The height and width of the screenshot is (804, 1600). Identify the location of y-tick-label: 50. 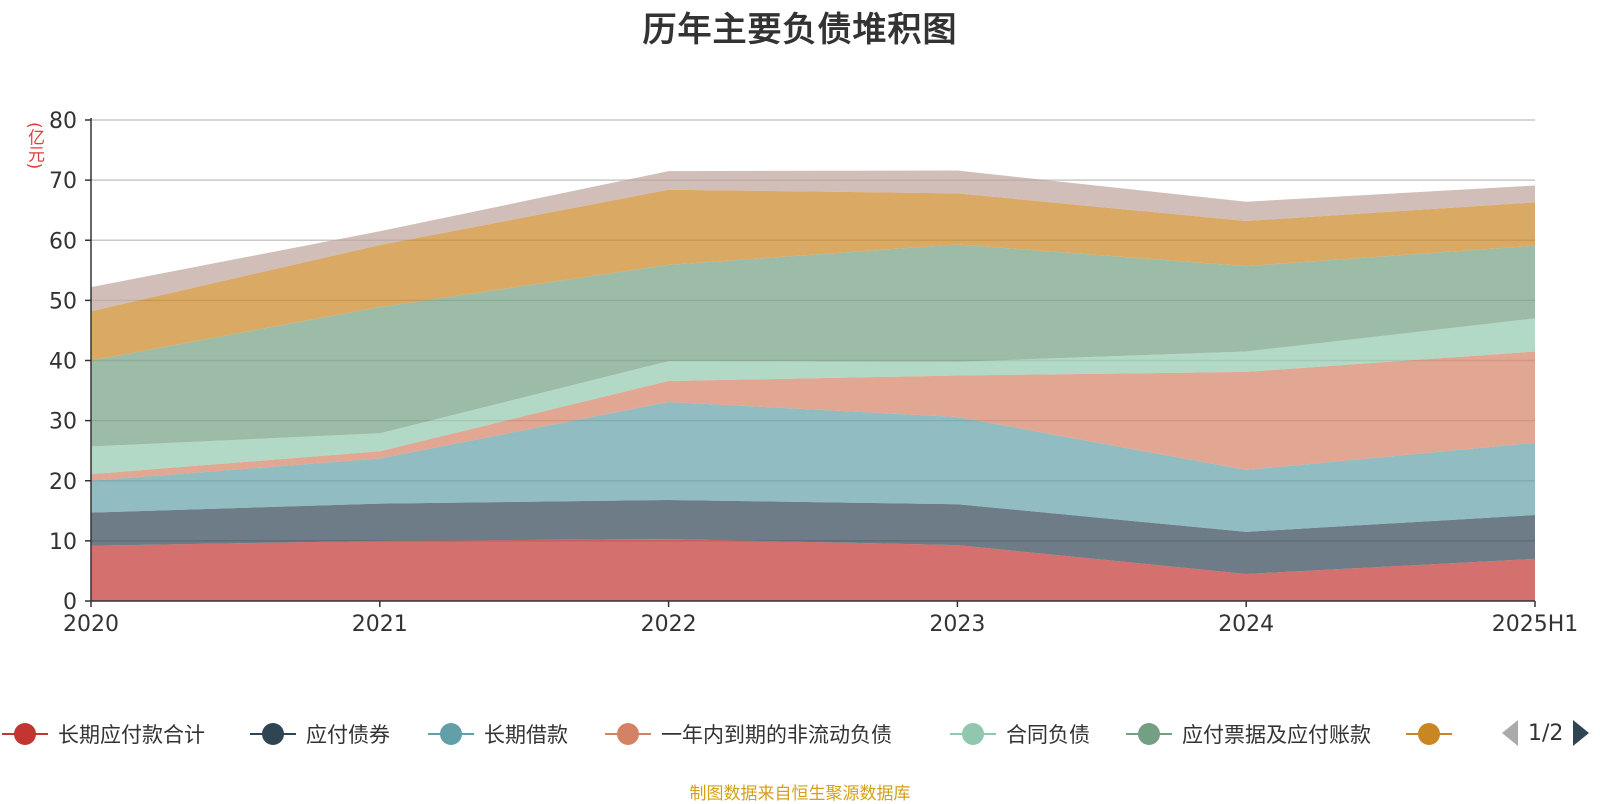
(63, 301).